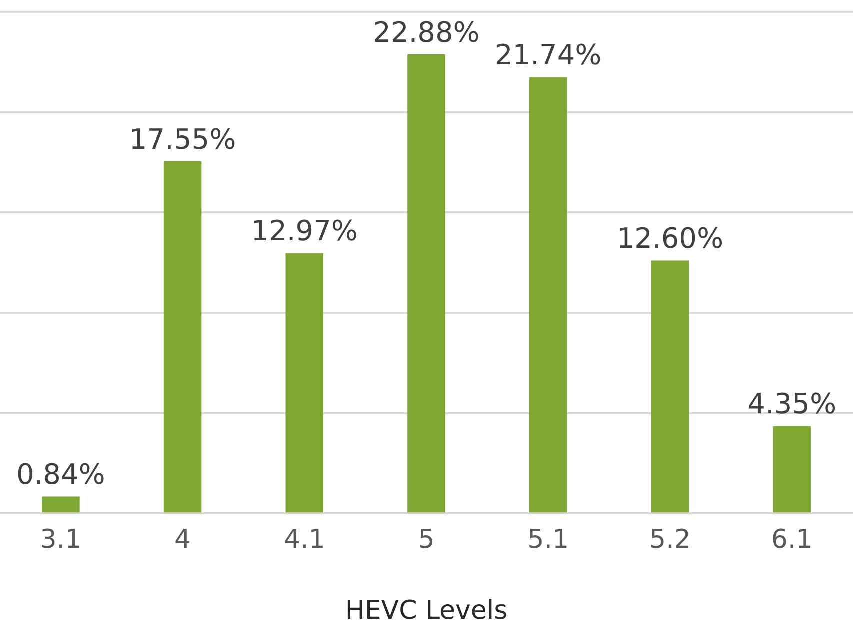 This screenshot has height=632, width=853. What do you see at coordinates (61, 475) in the screenshot?
I see `data-label: 0.84%` at bounding box center [61, 475].